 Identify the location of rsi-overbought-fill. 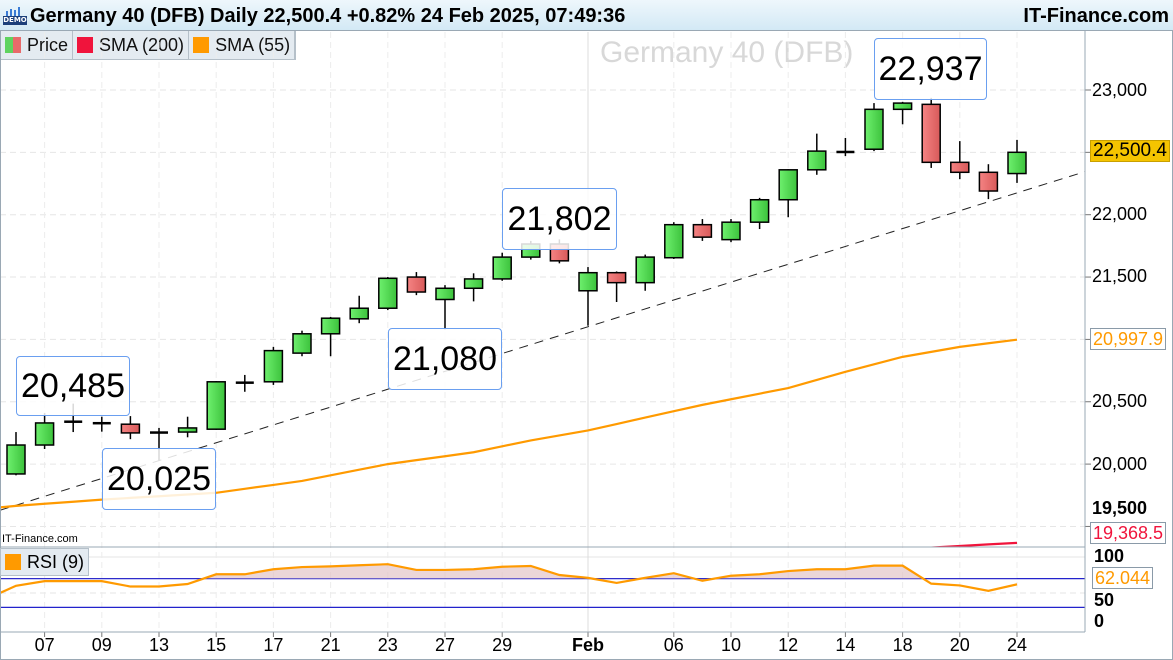
(508, 571).